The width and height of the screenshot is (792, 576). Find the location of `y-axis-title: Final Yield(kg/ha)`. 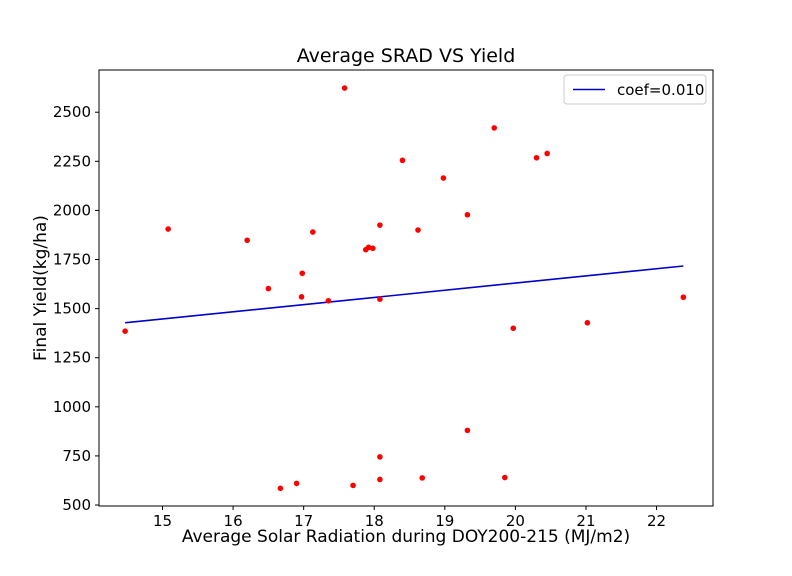

y-axis-title: Final Yield(kg/ha) is located at coordinates (41, 288).